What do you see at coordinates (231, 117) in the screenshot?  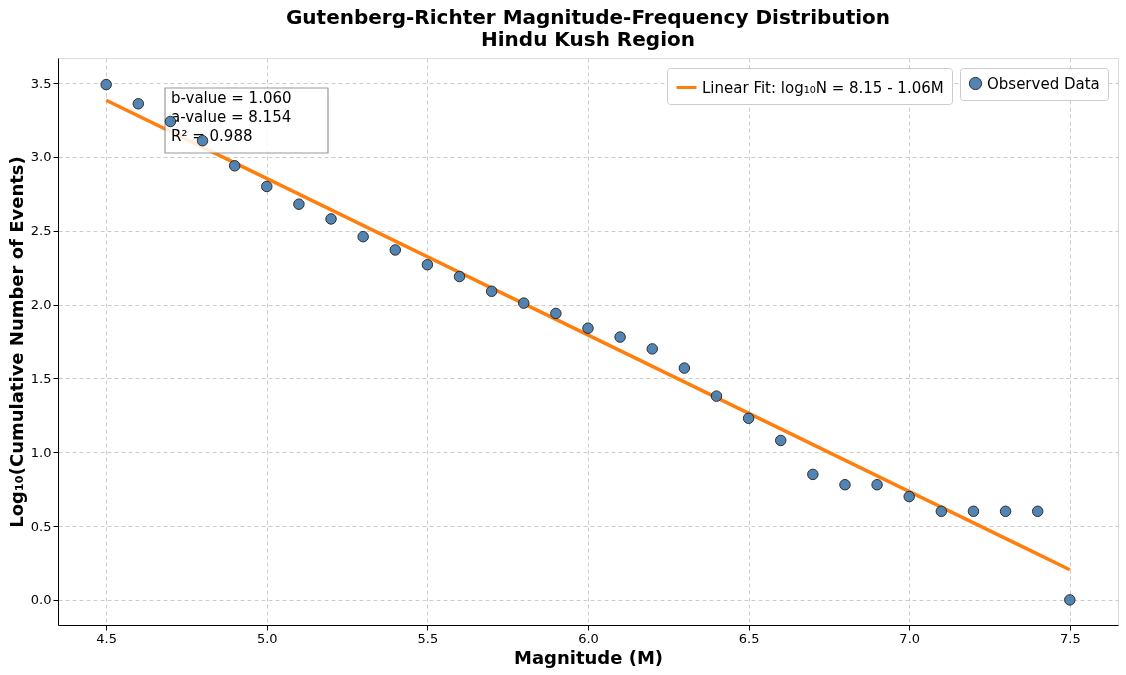 I see `annotation: a-value = 8.154` at bounding box center [231, 117].